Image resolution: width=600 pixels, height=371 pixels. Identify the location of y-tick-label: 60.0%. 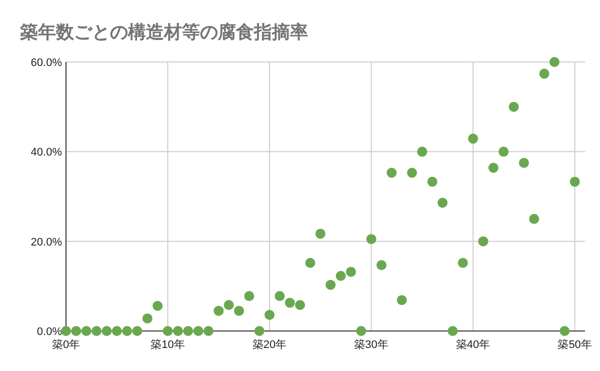
(46, 63).